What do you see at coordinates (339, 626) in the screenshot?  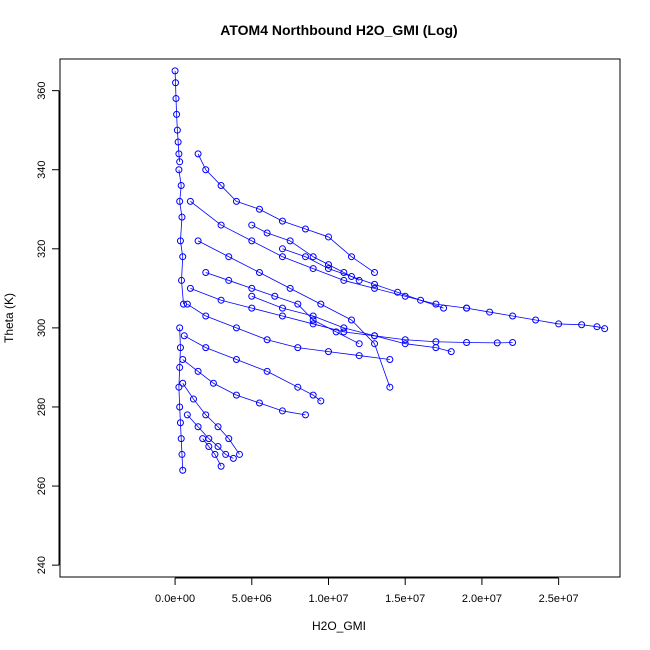 I see `x-axis-label: H2O_GMI` at bounding box center [339, 626].